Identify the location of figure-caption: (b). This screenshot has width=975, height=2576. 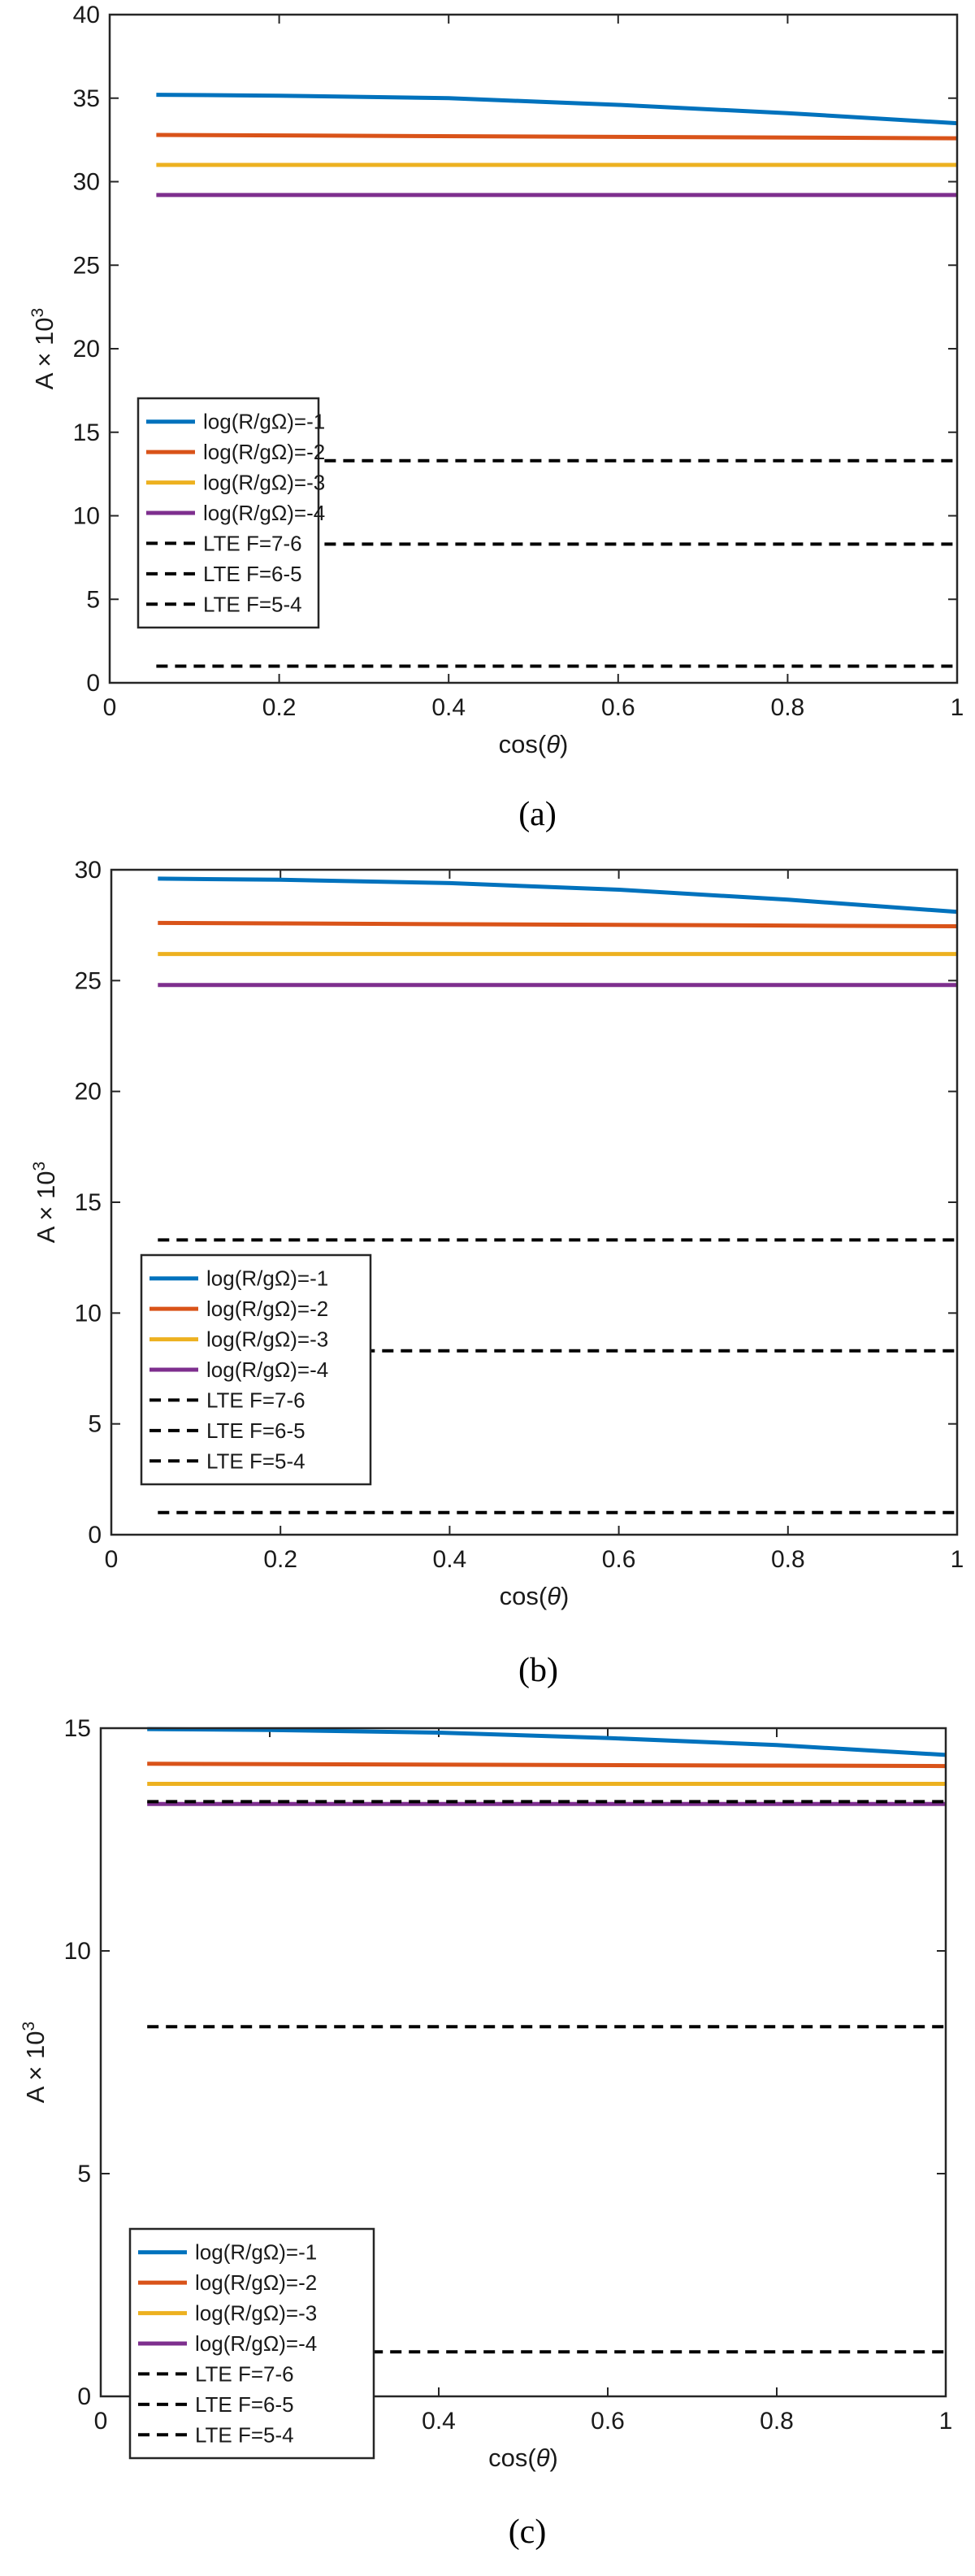
(538, 1670).